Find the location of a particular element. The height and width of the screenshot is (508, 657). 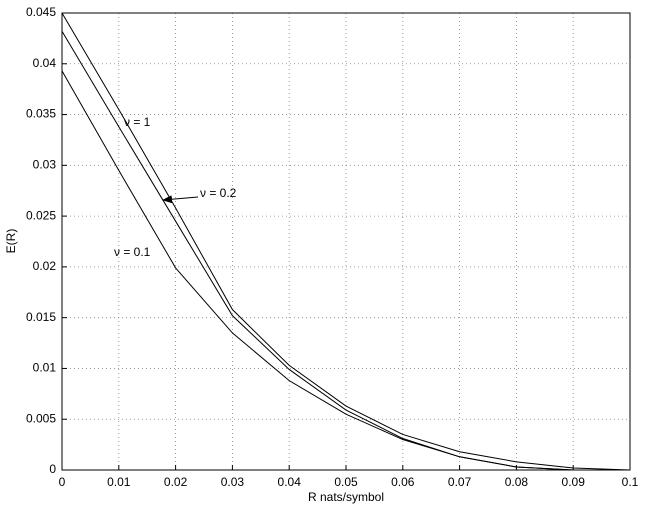

y-tick-label: 0.035 is located at coordinates (41, 114).